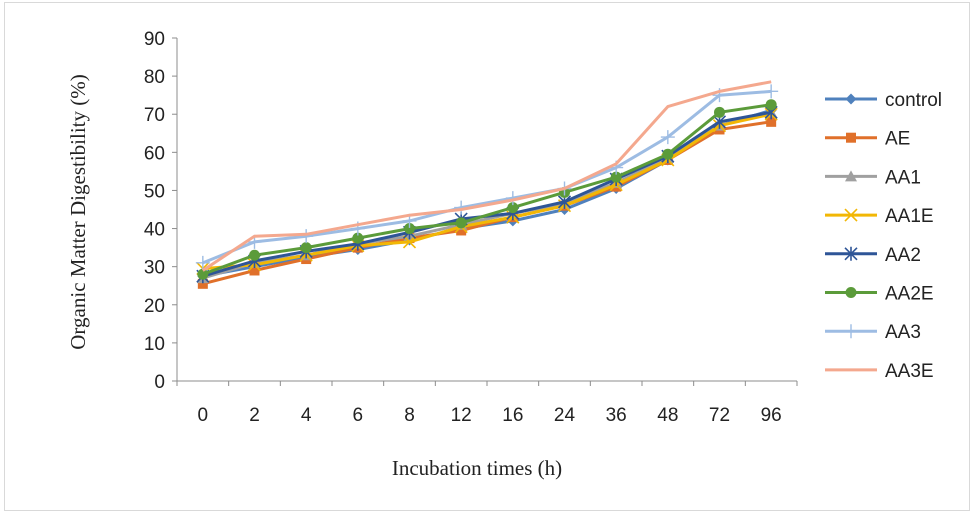  What do you see at coordinates (883, 236) in the screenshot?
I see `legend: control AE AA1 AA1E AA2 AA2E AA3 AA3E` at bounding box center [883, 236].